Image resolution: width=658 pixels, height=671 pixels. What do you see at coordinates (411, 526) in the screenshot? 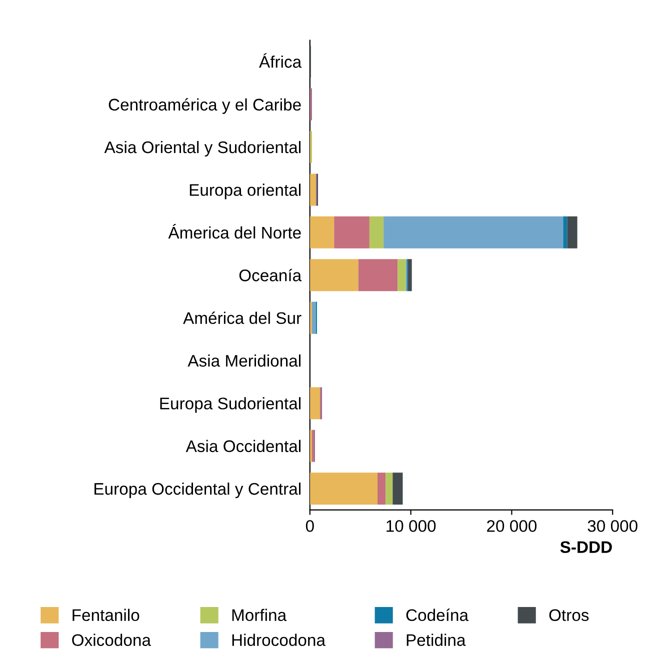
I see `x-tick-label: 10 000` at bounding box center [411, 526].